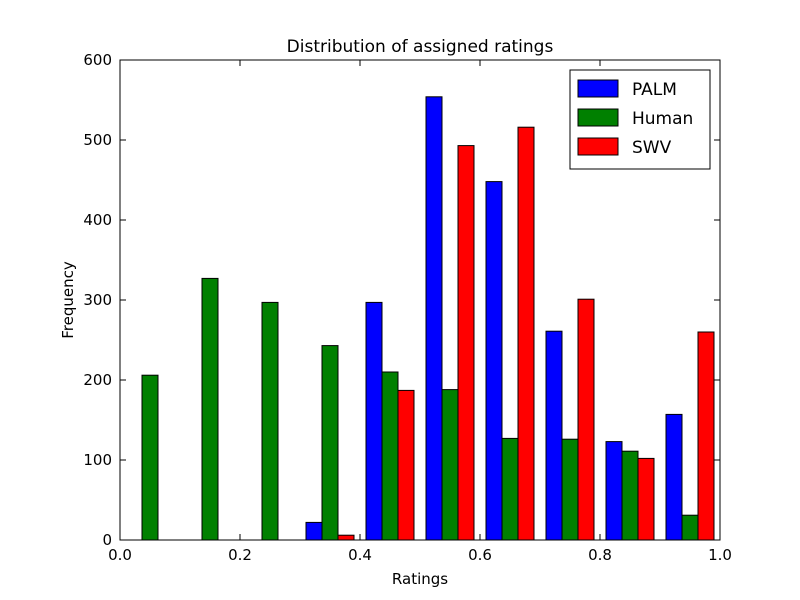 This screenshot has height=600, width=800. What do you see at coordinates (480, 555) in the screenshot?
I see `x-tick-label: 0.6` at bounding box center [480, 555].